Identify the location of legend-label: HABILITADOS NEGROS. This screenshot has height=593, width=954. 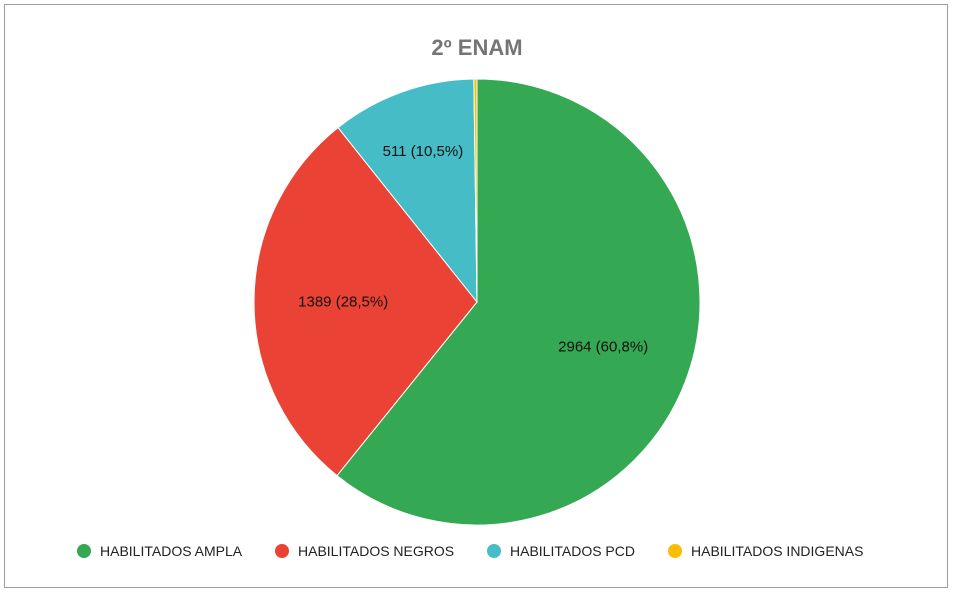
(376, 551).